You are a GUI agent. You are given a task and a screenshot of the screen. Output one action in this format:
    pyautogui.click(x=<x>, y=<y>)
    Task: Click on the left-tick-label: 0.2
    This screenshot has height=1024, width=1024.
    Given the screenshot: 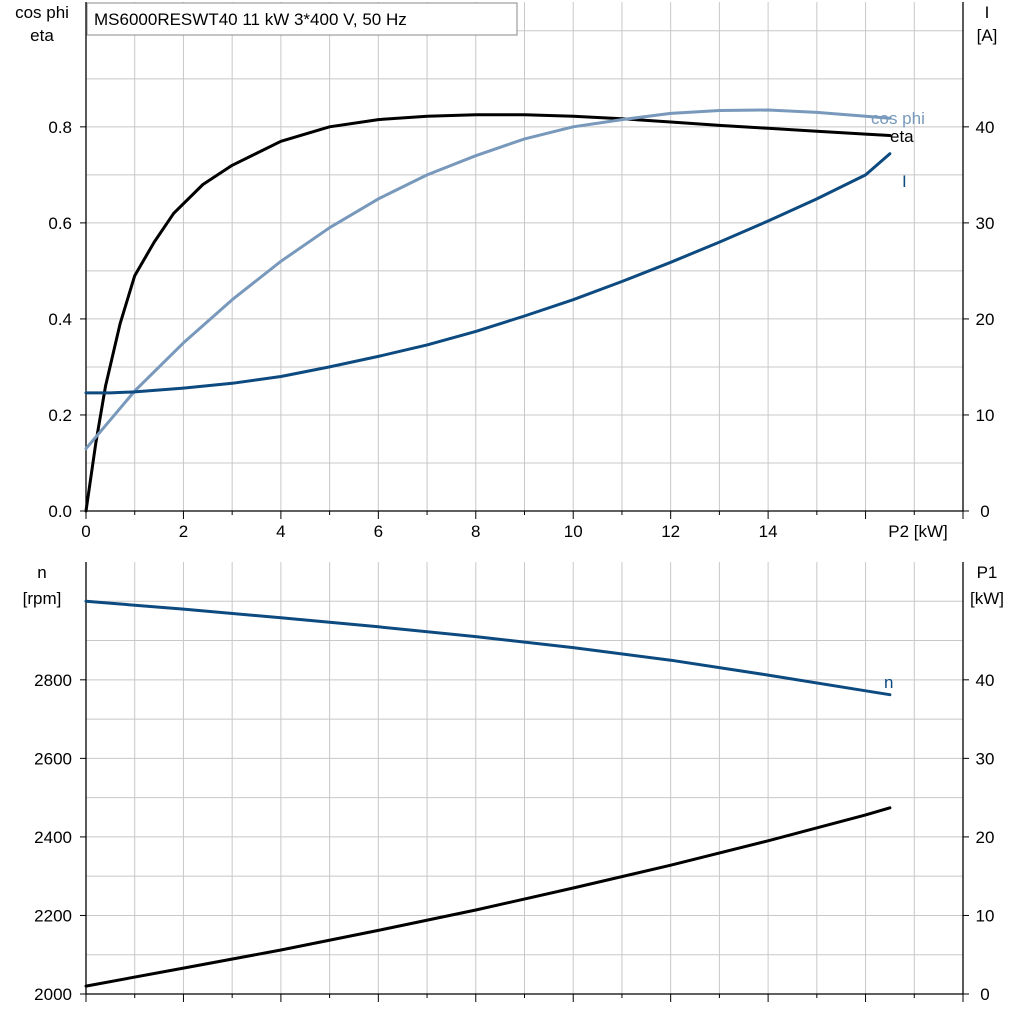 What is the action you would take?
    pyautogui.click(x=60, y=415)
    